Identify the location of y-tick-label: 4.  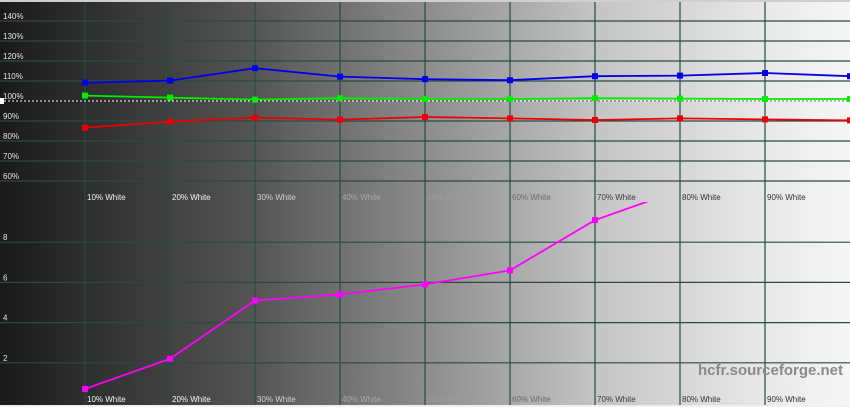
(5, 318).